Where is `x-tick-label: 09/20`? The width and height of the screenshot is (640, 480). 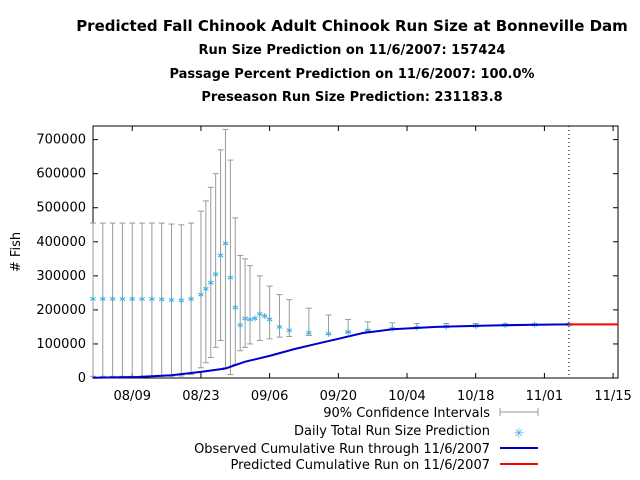
x-tick-label: 09/20 is located at coordinates (338, 396).